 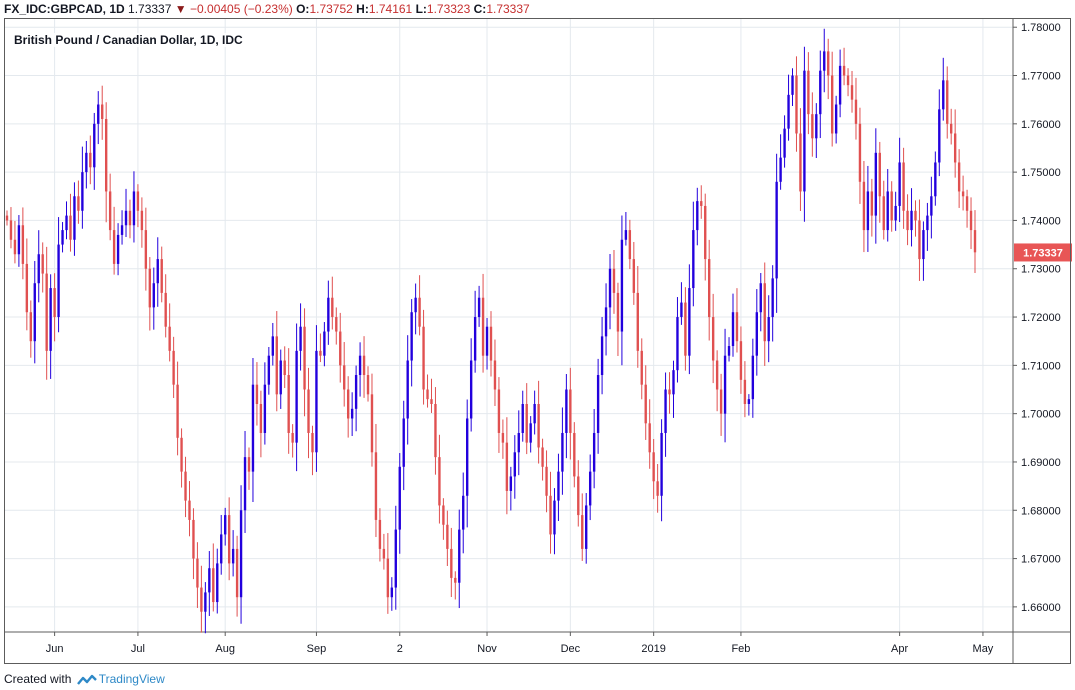 I want to click on y-tick-label: 1.76000, so click(x=1041, y=125).